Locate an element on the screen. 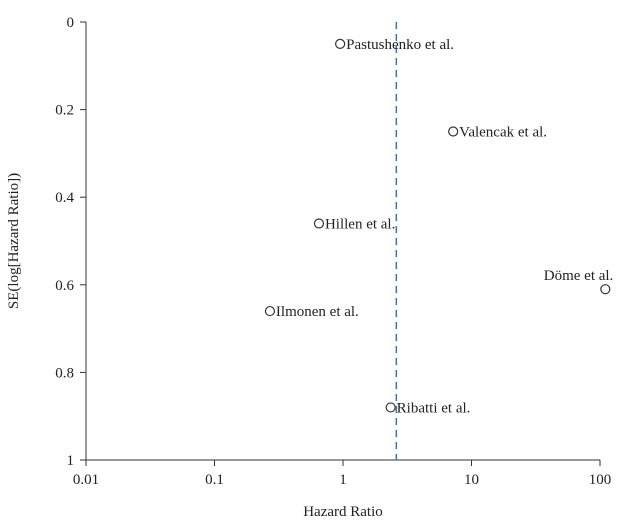 This screenshot has height=524, width=640. x-tick-label: 1 is located at coordinates (343, 480).